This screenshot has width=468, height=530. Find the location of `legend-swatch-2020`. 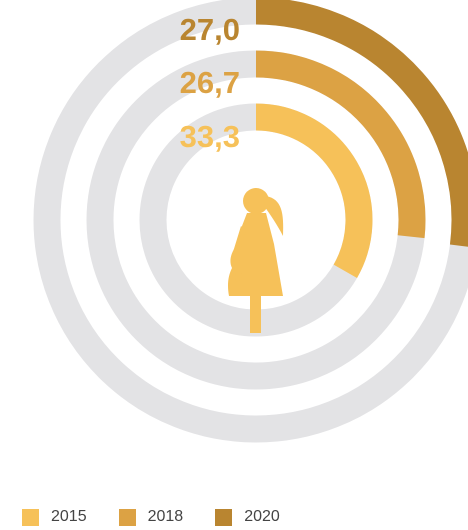

legend-swatch-2020 is located at coordinates (224, 517).